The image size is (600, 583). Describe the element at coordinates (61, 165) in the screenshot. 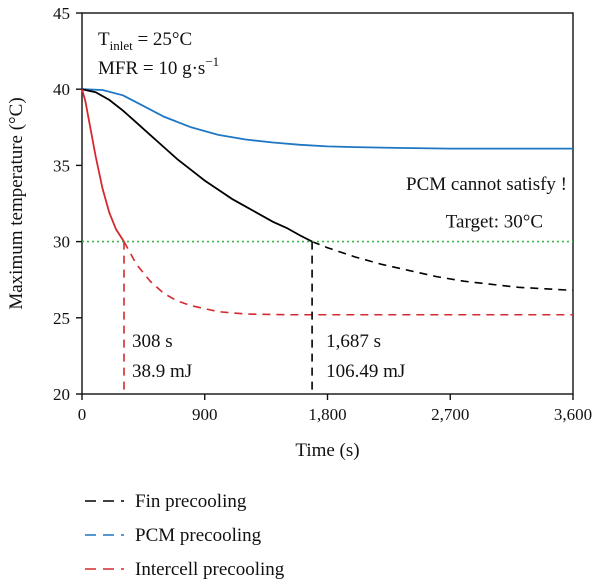

I see `y-tick-label: 35` at that location.